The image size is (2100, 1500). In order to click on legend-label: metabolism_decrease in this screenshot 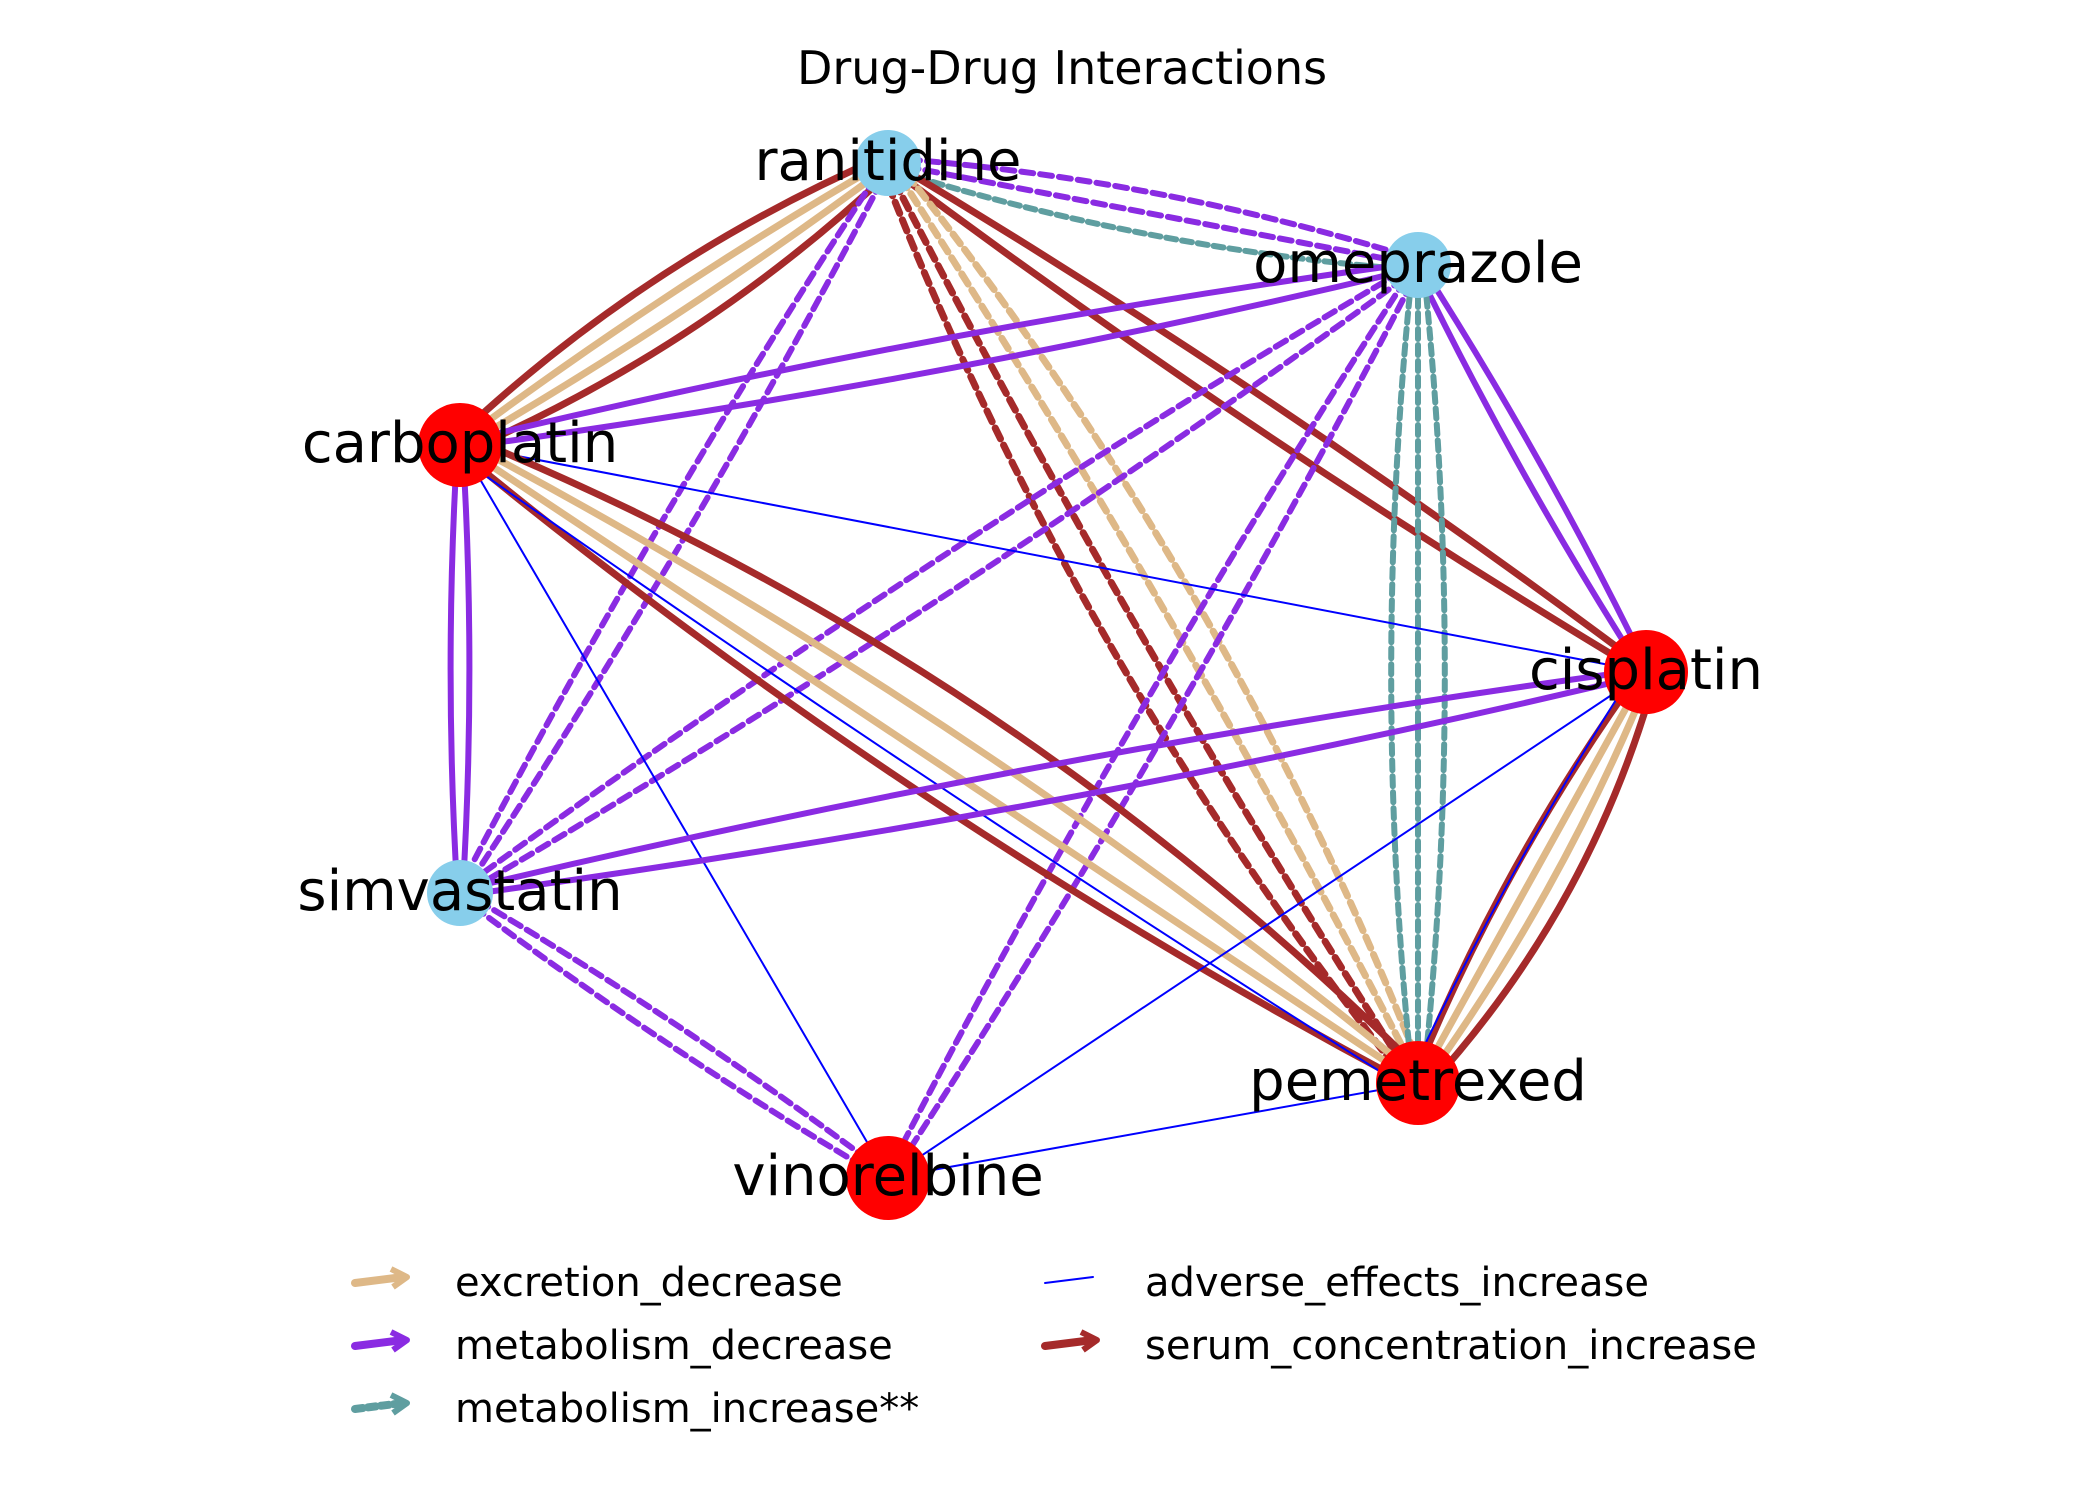, I will do `click(674, 1346)`.